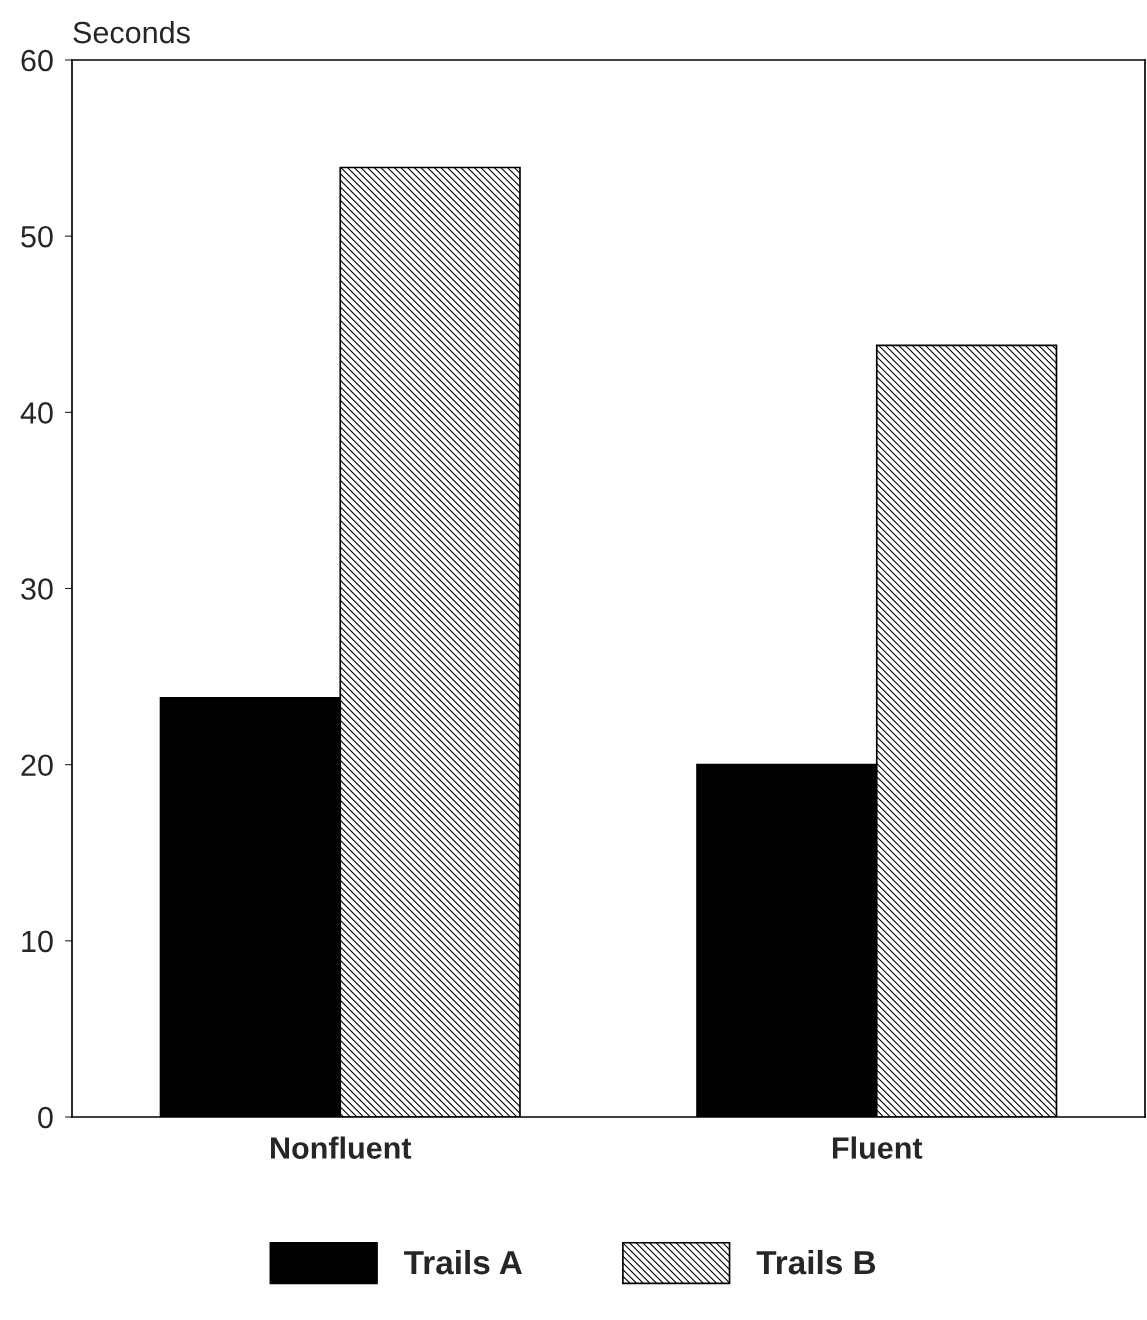 Image resolution: width=1147 pixels, height=1320 pixels. What do you see at coordinates (877, 1147) in the screenshot?
I see `x-tick-label: Fluent` at bounding box center [877, 1147].